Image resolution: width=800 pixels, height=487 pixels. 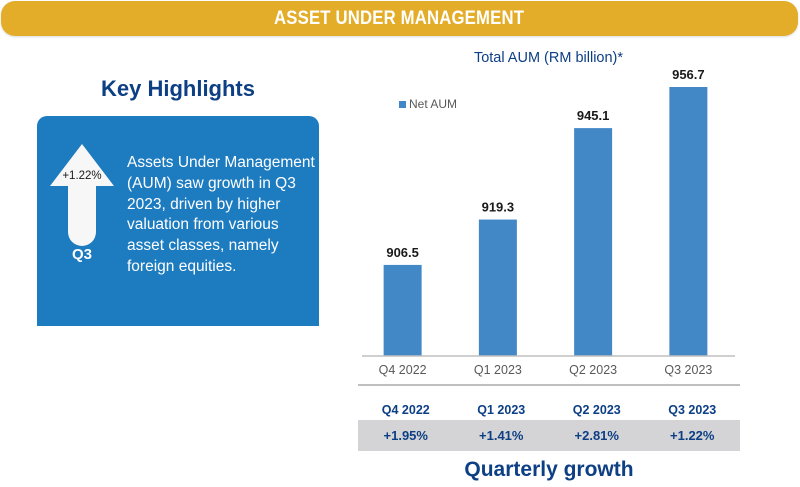 What do you see at coordinates (402, 252) in the screenshot?
I see `bar-value-label: 906.5` at bounding box center [402, 252].